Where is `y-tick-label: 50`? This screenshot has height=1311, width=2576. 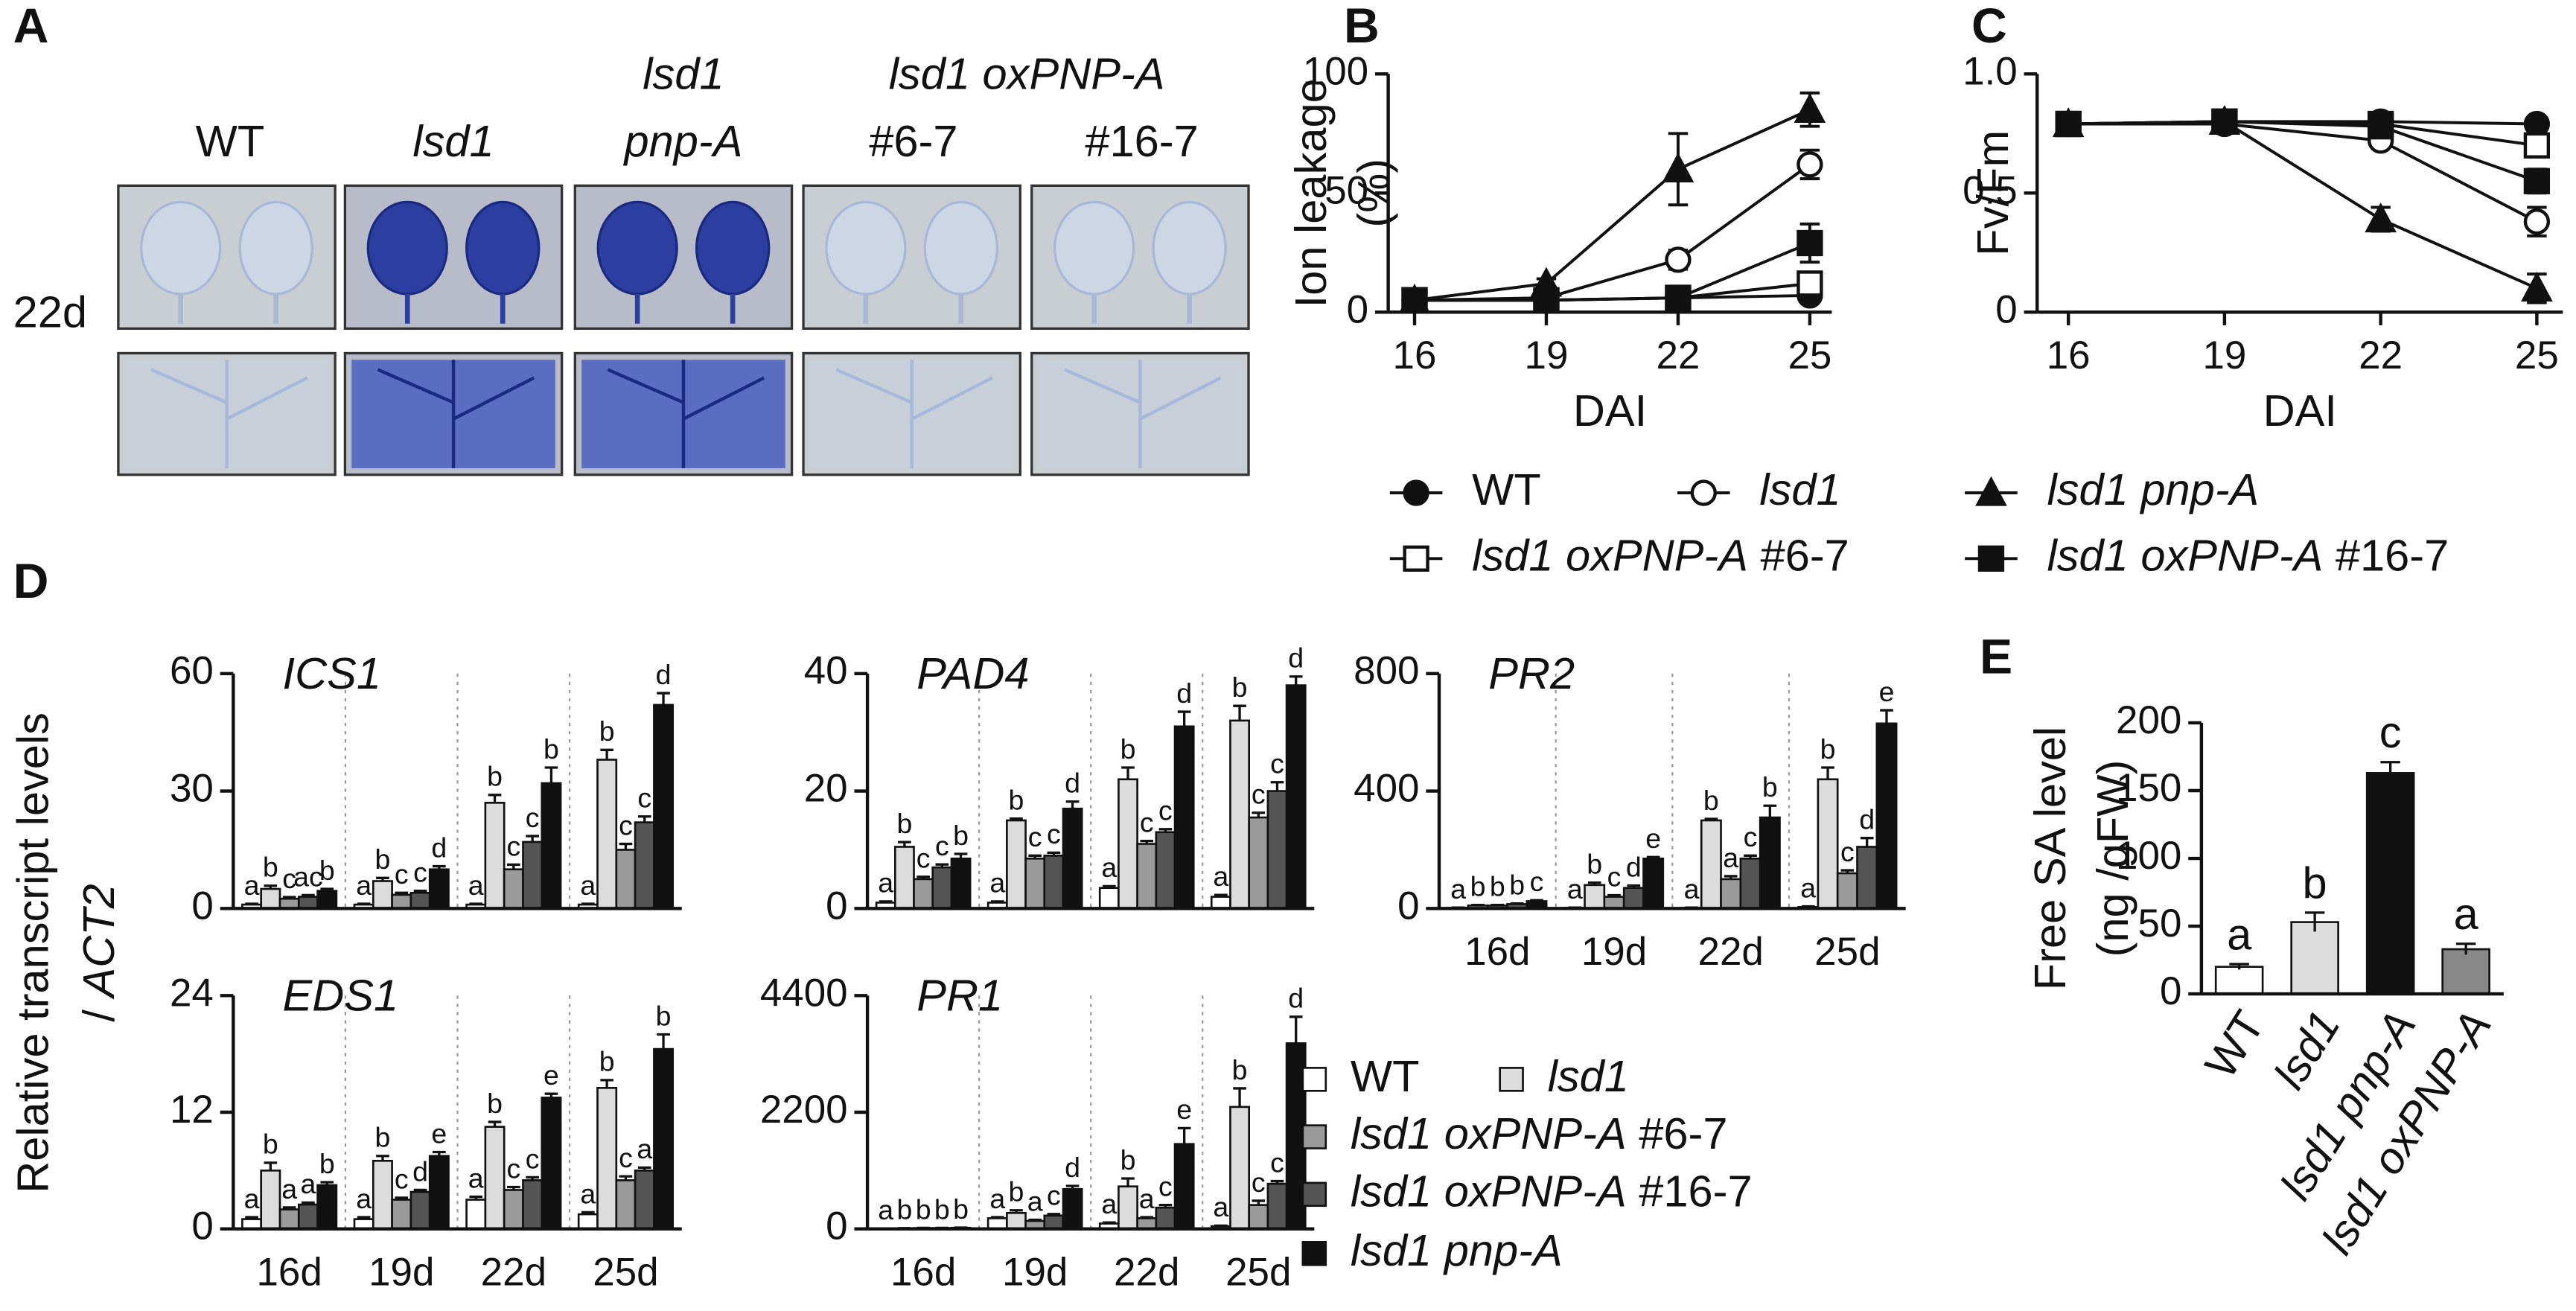
y-tick-label: 50 is located at coordinates (2160, 923).